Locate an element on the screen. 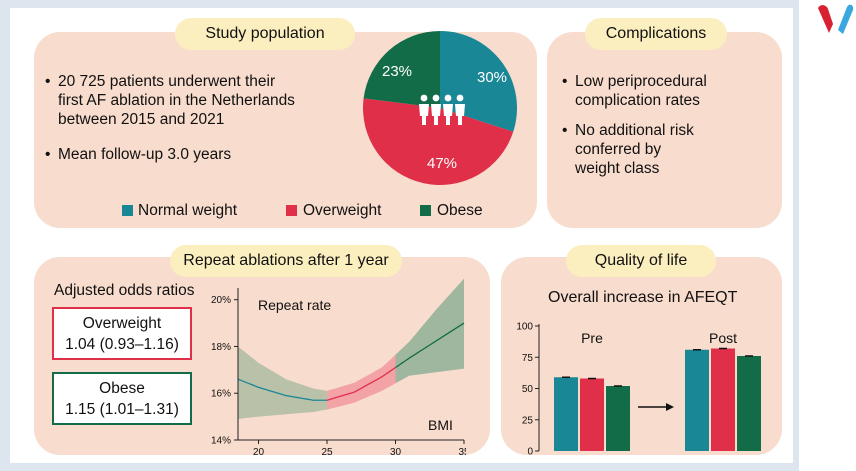 Image resolution: width=856 pixels, height=471 pixels. bar-category-pre: Pre is located at coordinates (592, 338).